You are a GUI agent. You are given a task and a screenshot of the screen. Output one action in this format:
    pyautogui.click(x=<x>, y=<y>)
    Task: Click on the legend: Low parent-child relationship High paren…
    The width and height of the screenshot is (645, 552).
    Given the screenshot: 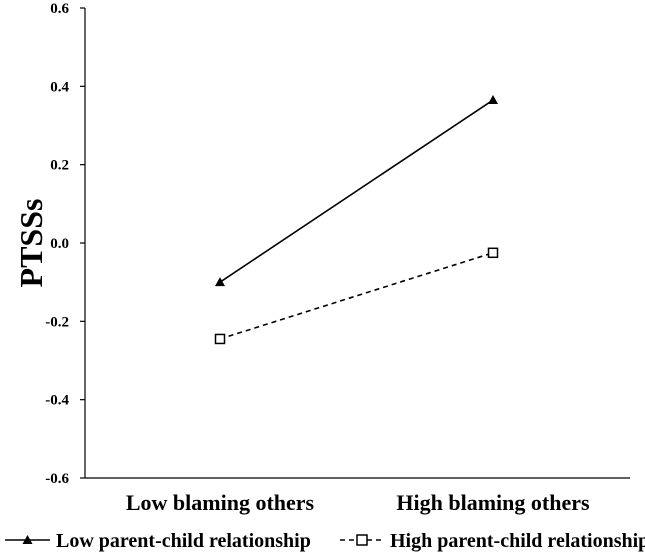 What is the action you would take?
    pyautogui.click(x=325, y=541)
    